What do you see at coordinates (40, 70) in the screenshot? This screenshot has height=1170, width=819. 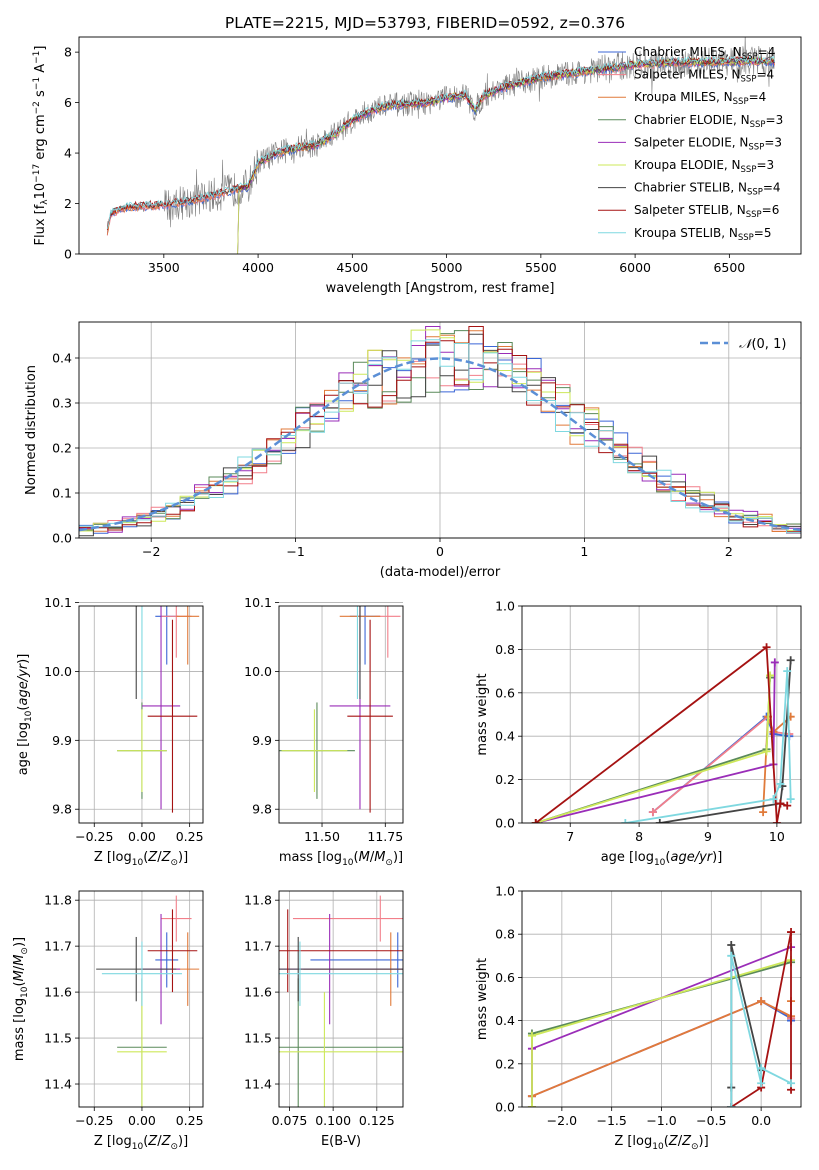 I see `axis-label-part: A` at bounding box center [40, 70].